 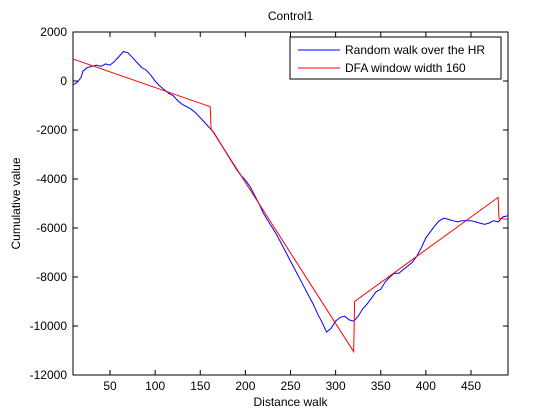 I want to click on y-tick-label: -10000, so click(x=49, y=326).